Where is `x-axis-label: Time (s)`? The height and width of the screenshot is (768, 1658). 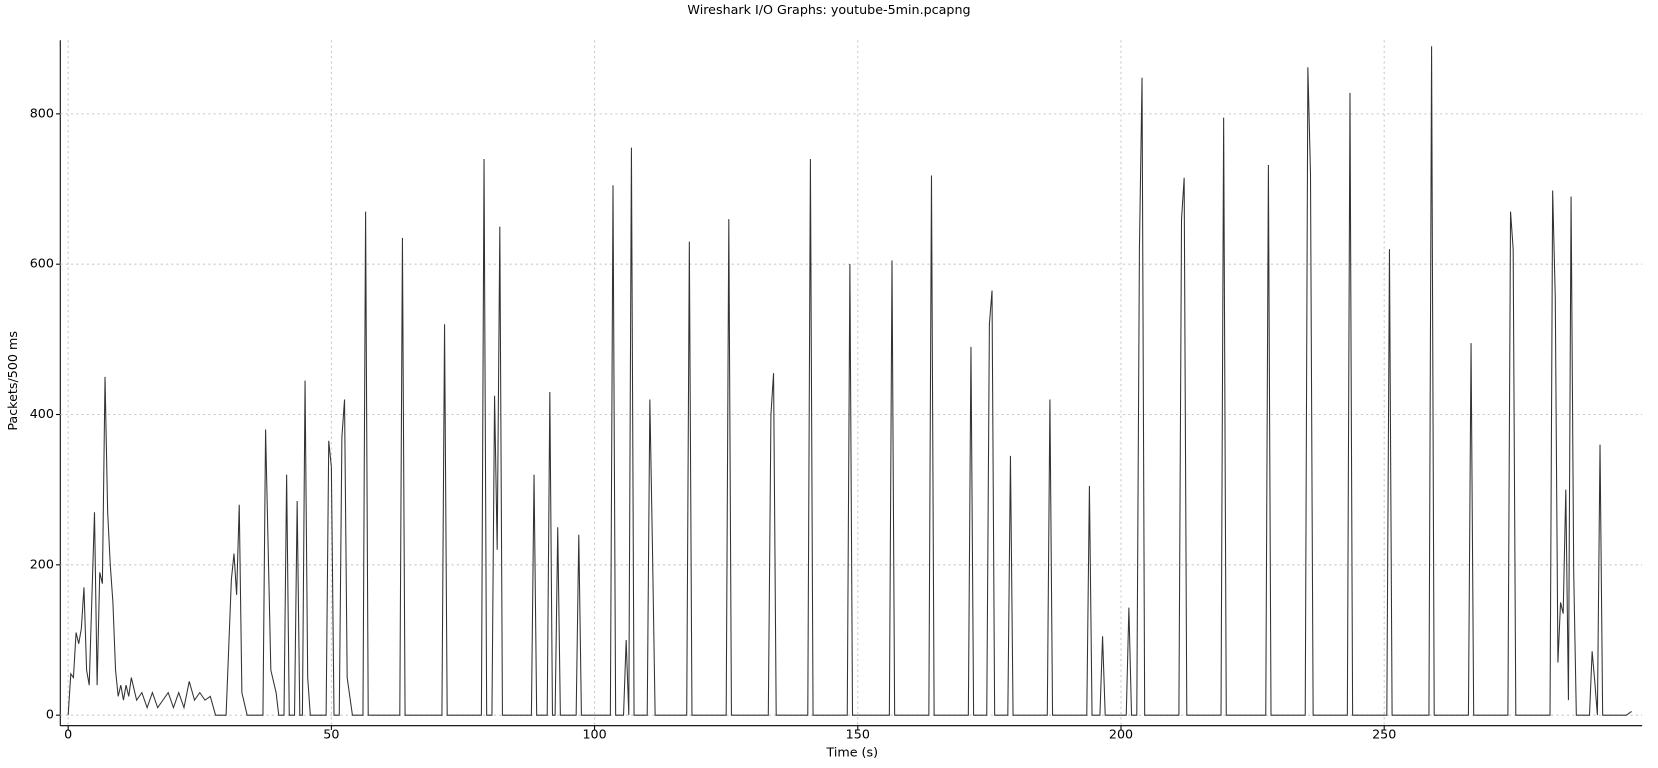
x-axis-label: Time (s) is located at coordinates (851, 752).